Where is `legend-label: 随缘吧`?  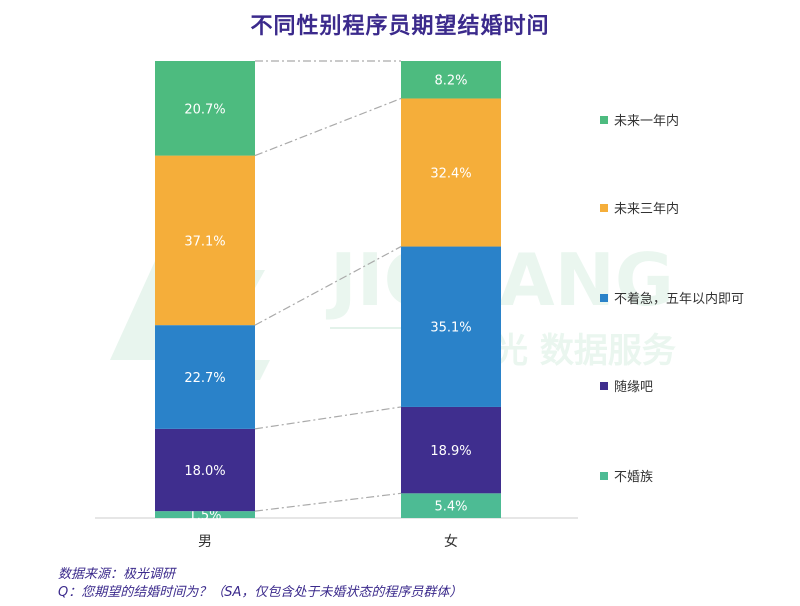
legend-label: 随缘吧 is located at coordinates (634, 387).